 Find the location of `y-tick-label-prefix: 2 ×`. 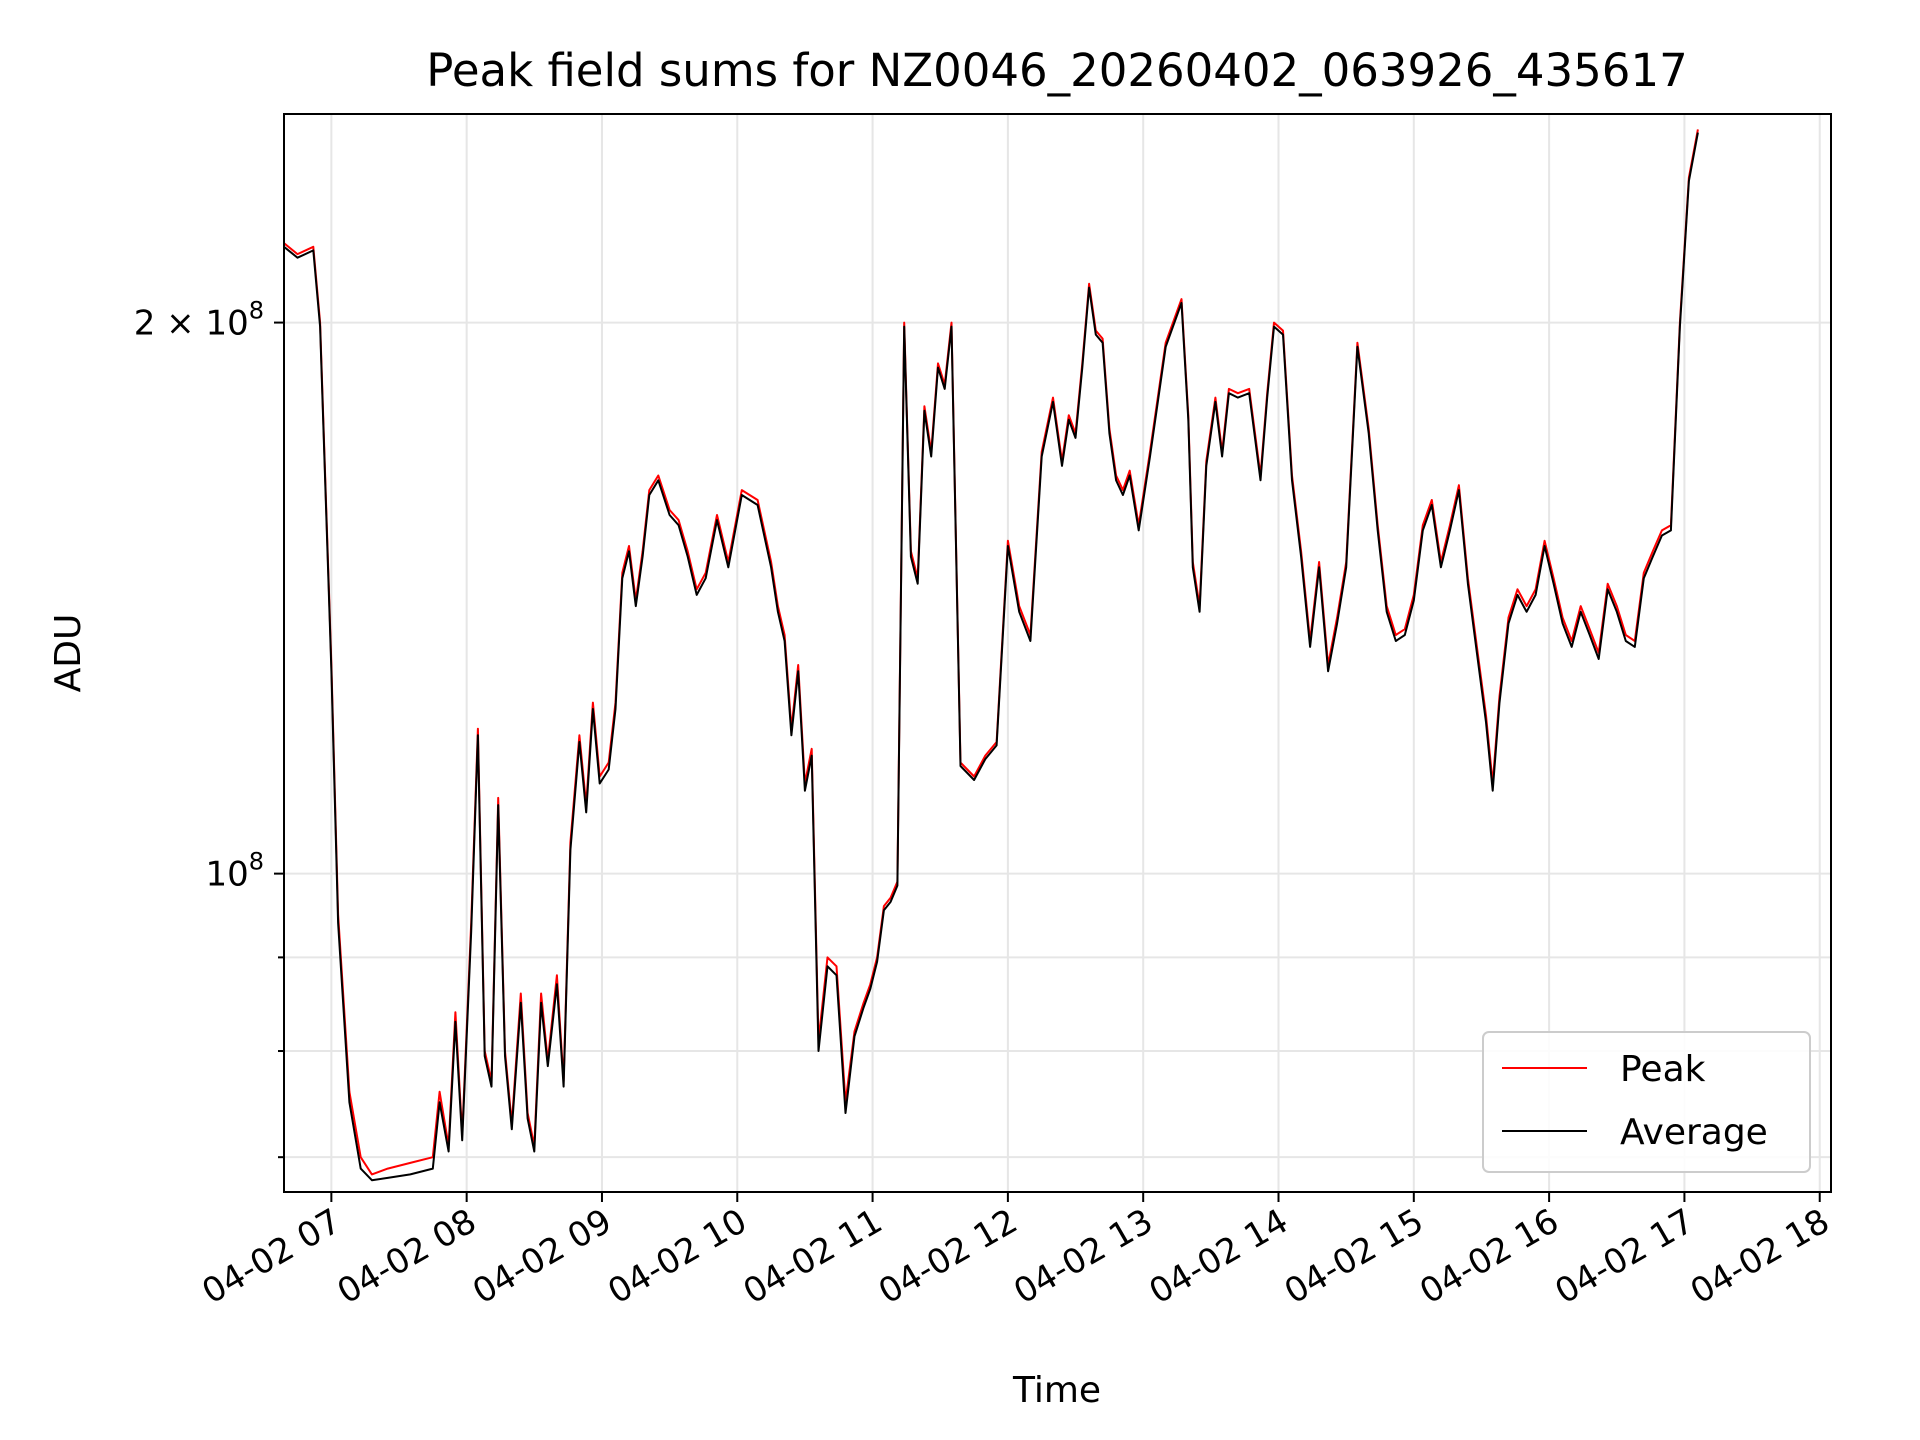

y-tick-label-prefix: 2 × is located at coordinates (170, 324).